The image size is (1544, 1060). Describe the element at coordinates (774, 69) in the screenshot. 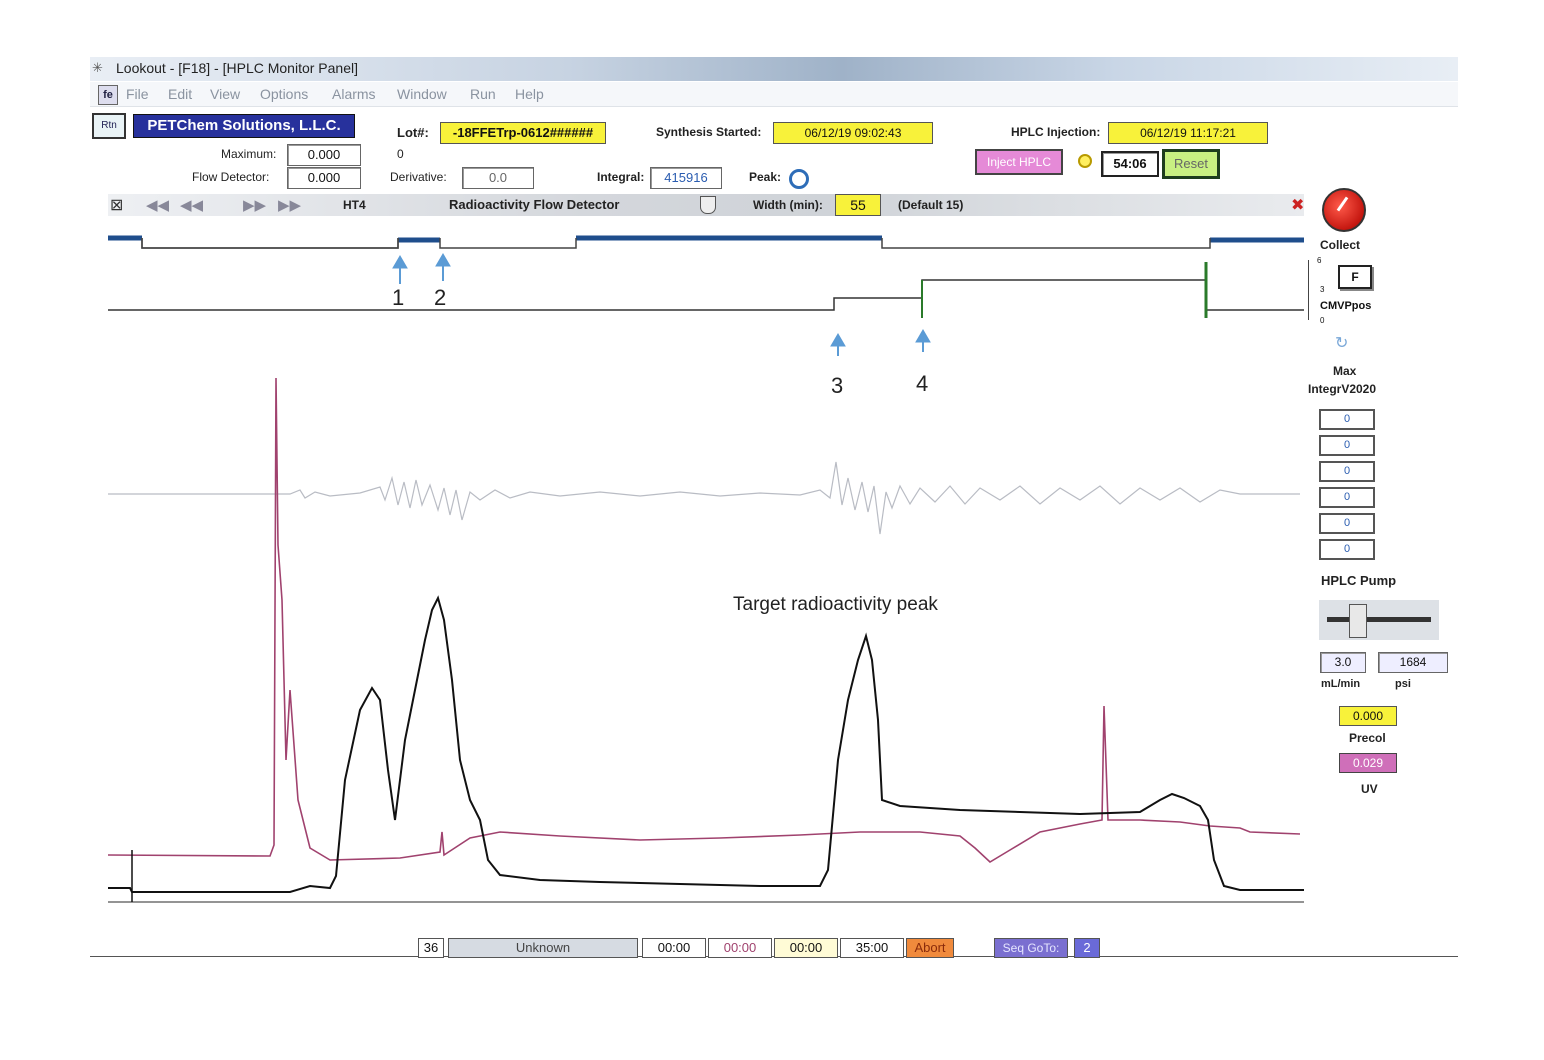

I see `window-title-bar: ✳ Lookout - [F18] - [HPLC Monitor Panel]` at that location.